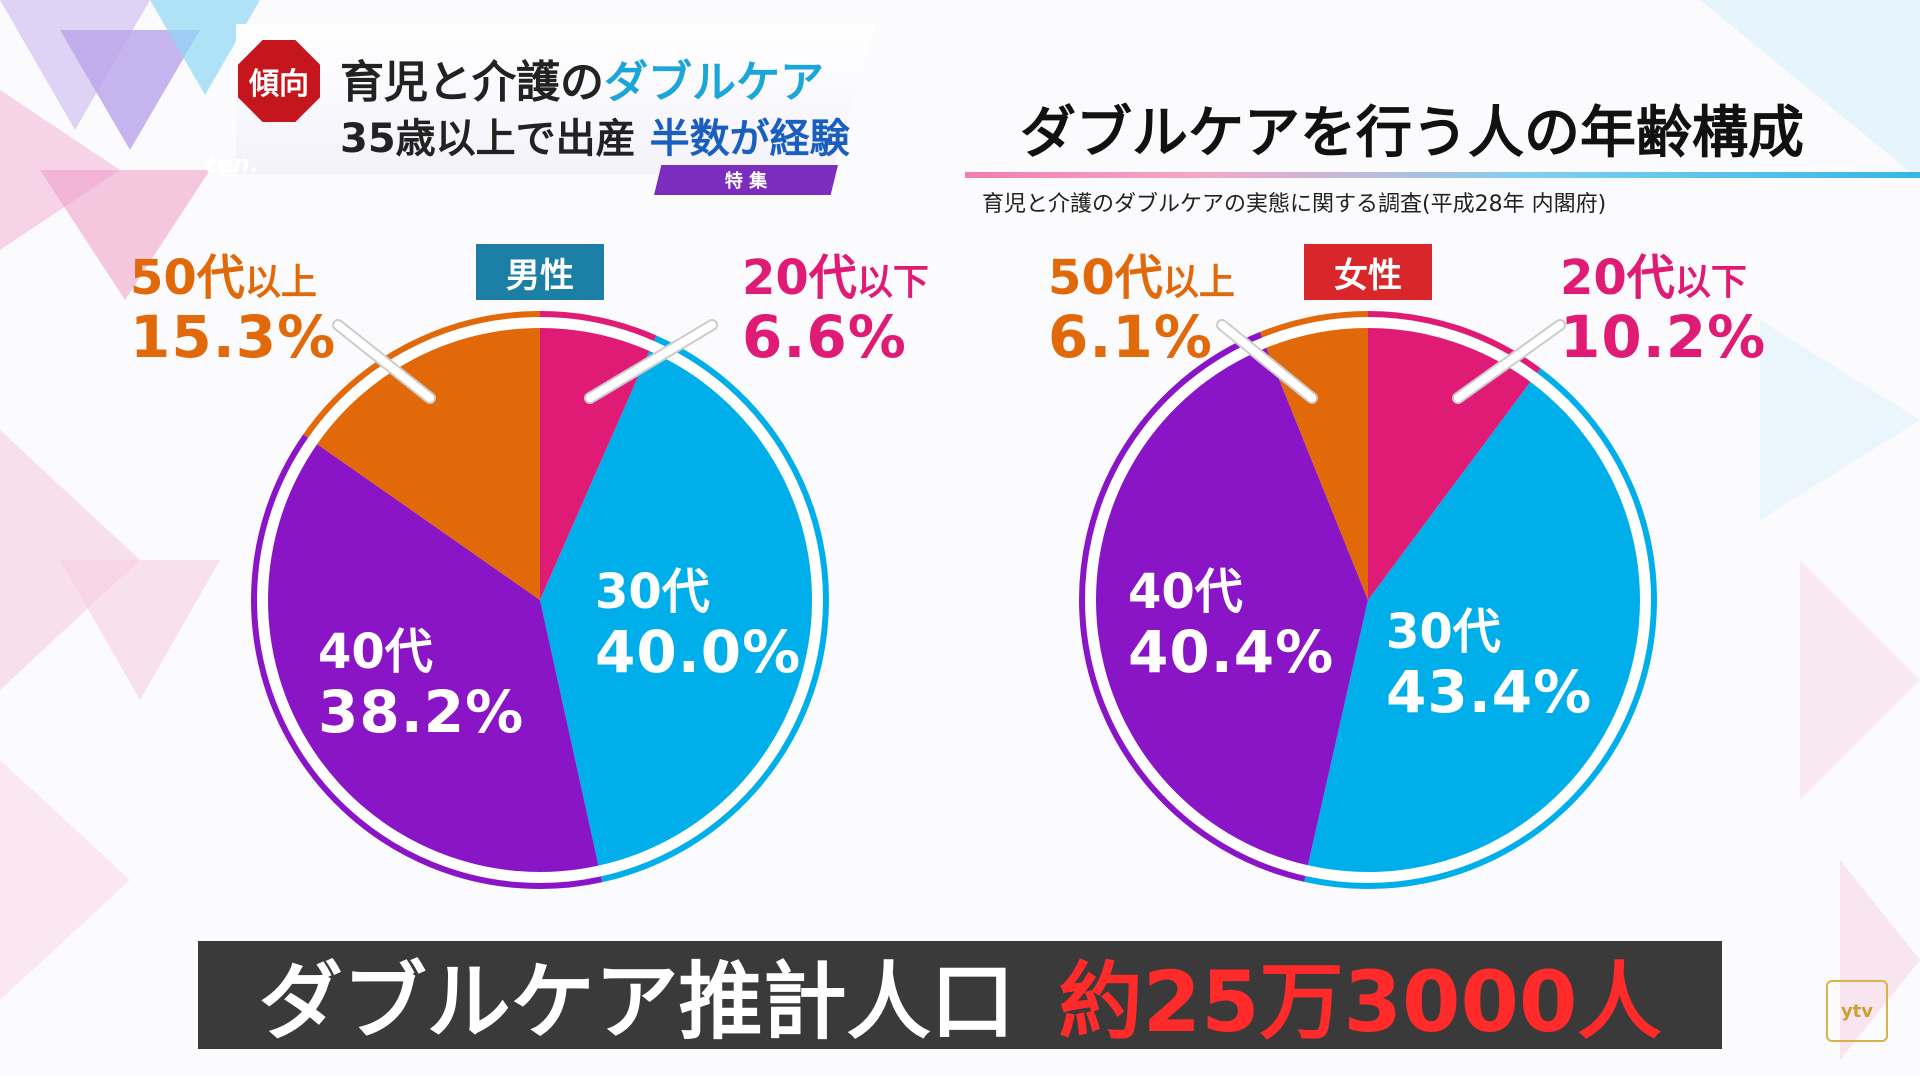  What do you see at coordinates (598, 326) in the screenshot?
I see `male-rim-20s-under` at bounding box center [598, 326].